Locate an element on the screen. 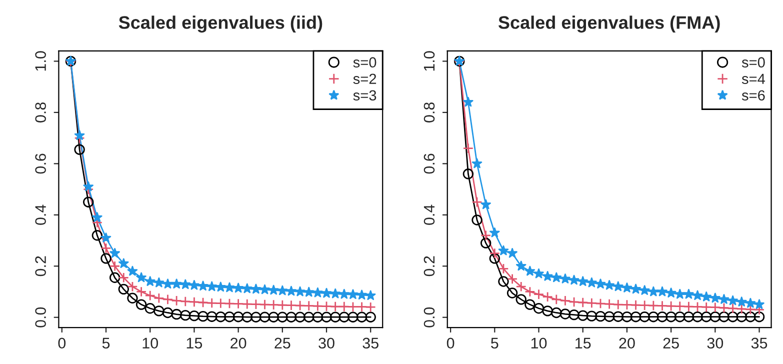  legend-label: s=4 is located at coordinates (753, 79).